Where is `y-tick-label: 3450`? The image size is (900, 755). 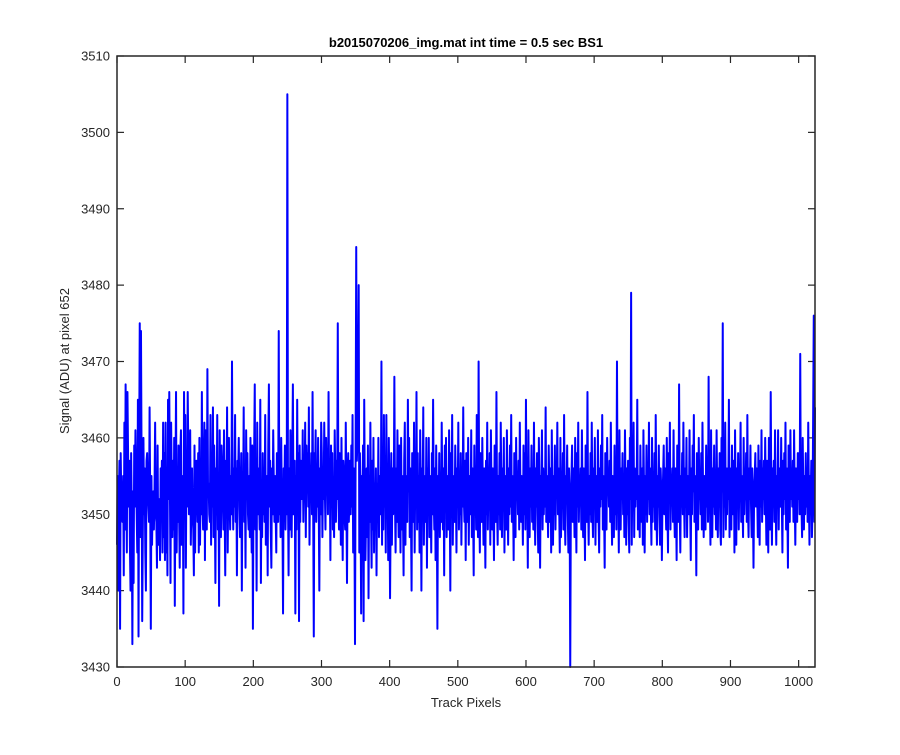
y-tick-label: 3450 is located at coordinates (95, 514).